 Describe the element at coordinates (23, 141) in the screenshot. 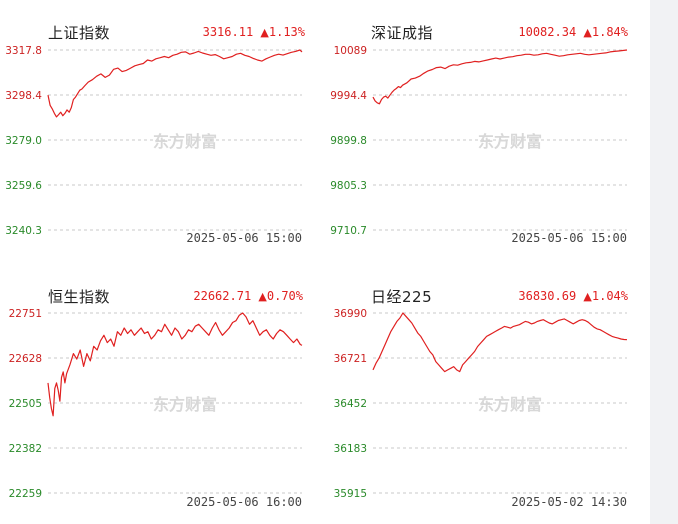

I see `y-tick-label: 3279.0` at that location.